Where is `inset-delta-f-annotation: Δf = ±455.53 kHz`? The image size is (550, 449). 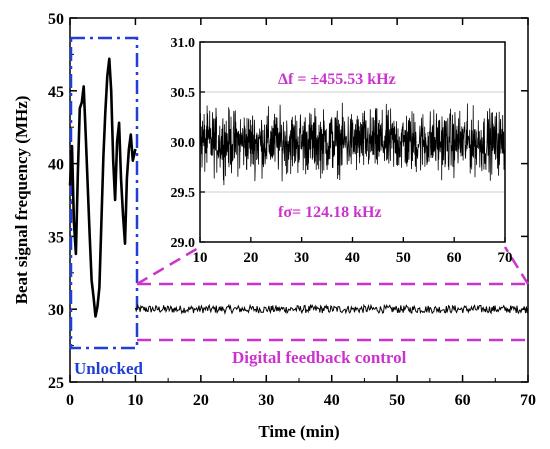
inset-delta-f-annotation: Δf = ±455.53 kHz is located at coordinates (337, 79).